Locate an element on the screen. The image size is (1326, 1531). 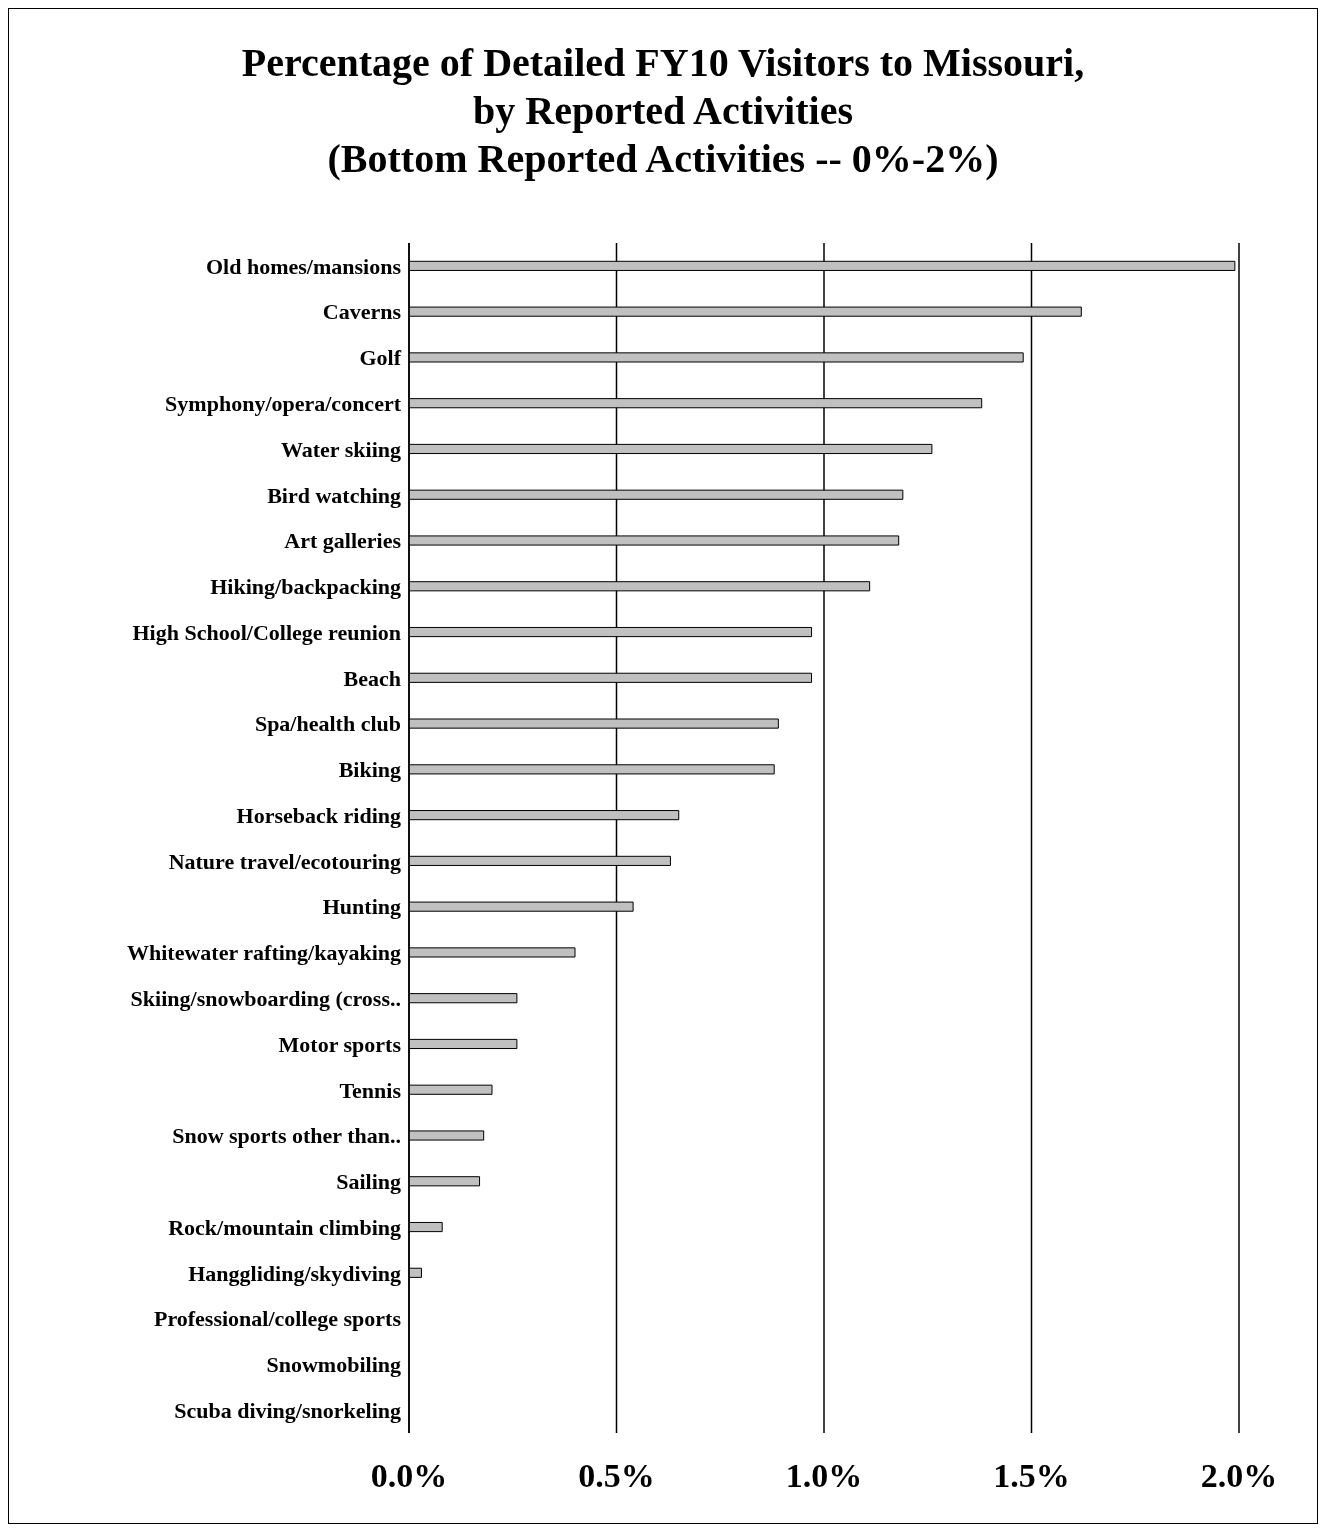
x-tick-label: 1.5% is located at coordinates (1031, 1476).